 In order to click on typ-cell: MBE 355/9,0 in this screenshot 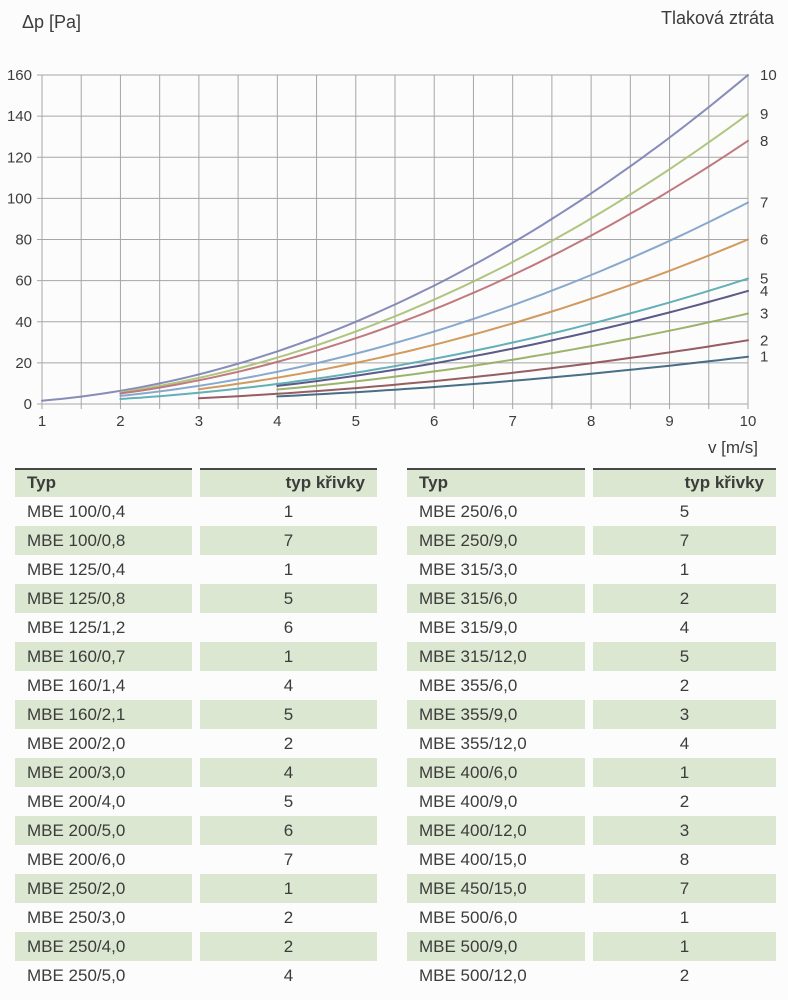, I will do `click(496, 714)`.